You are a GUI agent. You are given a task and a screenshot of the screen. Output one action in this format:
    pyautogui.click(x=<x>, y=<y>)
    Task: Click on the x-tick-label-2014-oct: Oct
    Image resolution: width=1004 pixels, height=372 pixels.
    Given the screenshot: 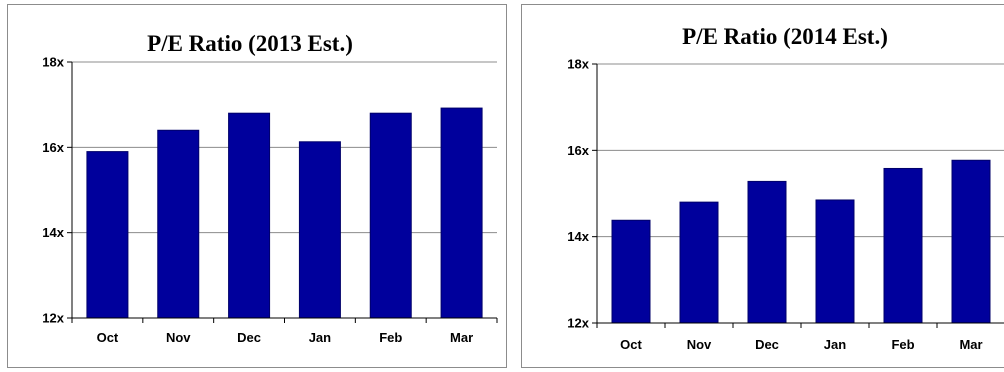 What is the action you would take?
    pyautogui.click(x=631, y=344)
    